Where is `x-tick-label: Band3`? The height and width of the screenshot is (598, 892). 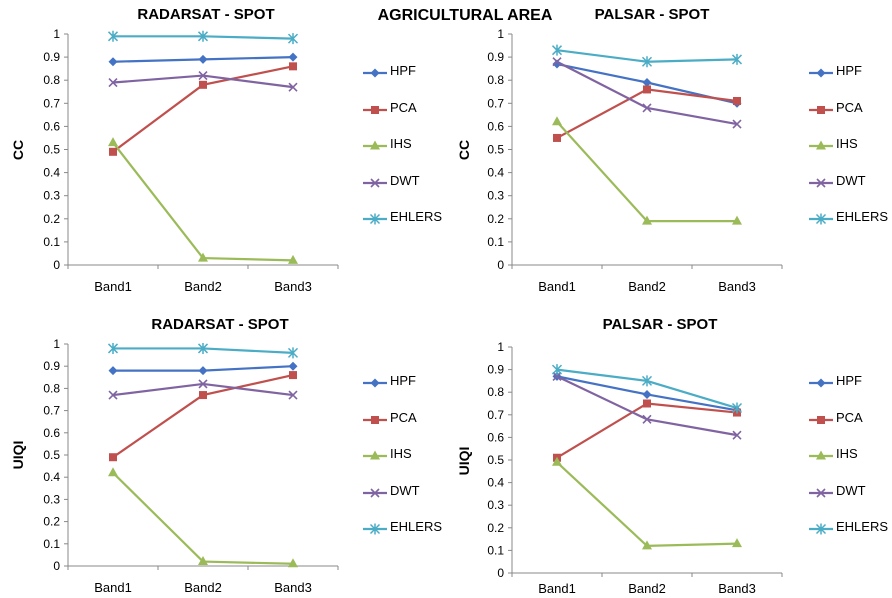 x-tick-label: Band3 is located at coordinates (293, 587).